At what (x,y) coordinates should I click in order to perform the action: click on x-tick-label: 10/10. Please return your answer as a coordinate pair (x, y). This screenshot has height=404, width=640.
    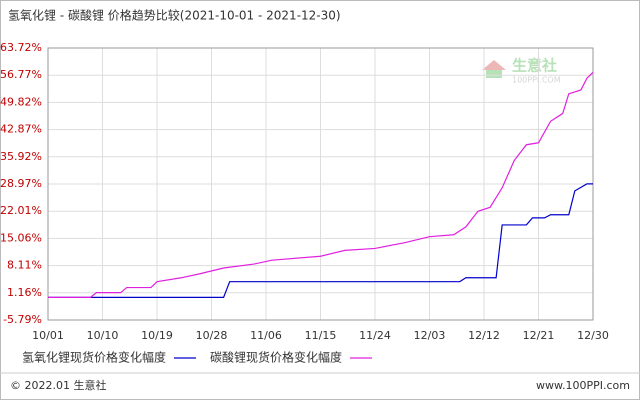
    Looking at the image, I should click on (103, 335).